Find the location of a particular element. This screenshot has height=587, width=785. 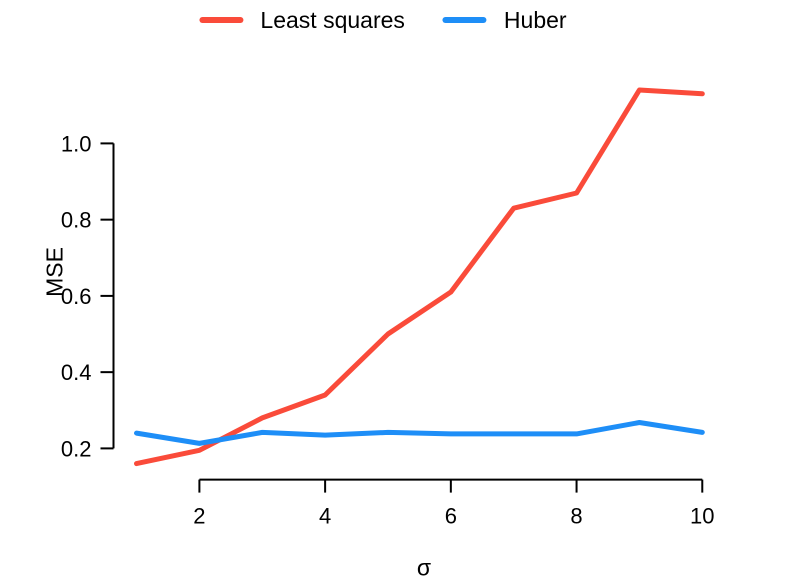

y-tick-label: 0.4 is located at coordinates (76, 372).